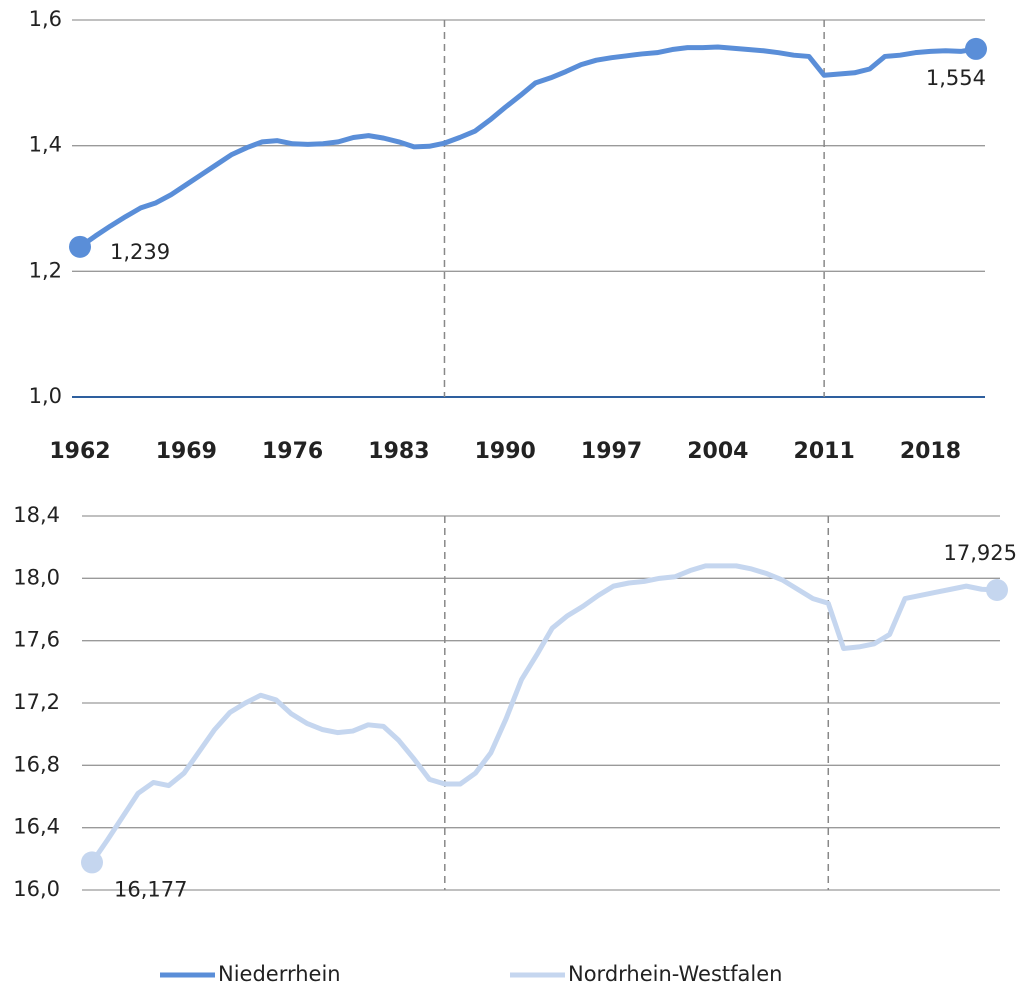 The height and width of the screenshot is (987, 1016). What do you see at coordinates (675, 974) in the screenshot?
I see `legend-label: Nordrhein-Westfalen` at bounding box center [675, 974].